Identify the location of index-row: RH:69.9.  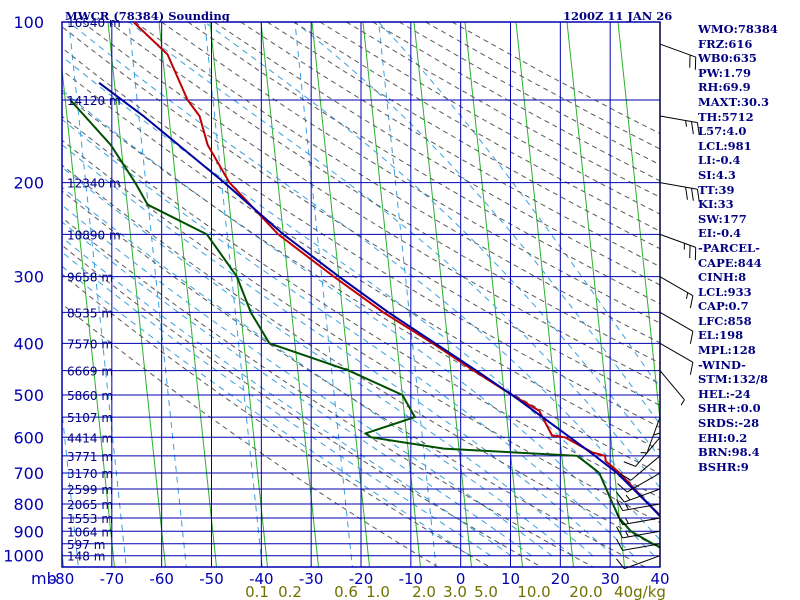
(724, 87).